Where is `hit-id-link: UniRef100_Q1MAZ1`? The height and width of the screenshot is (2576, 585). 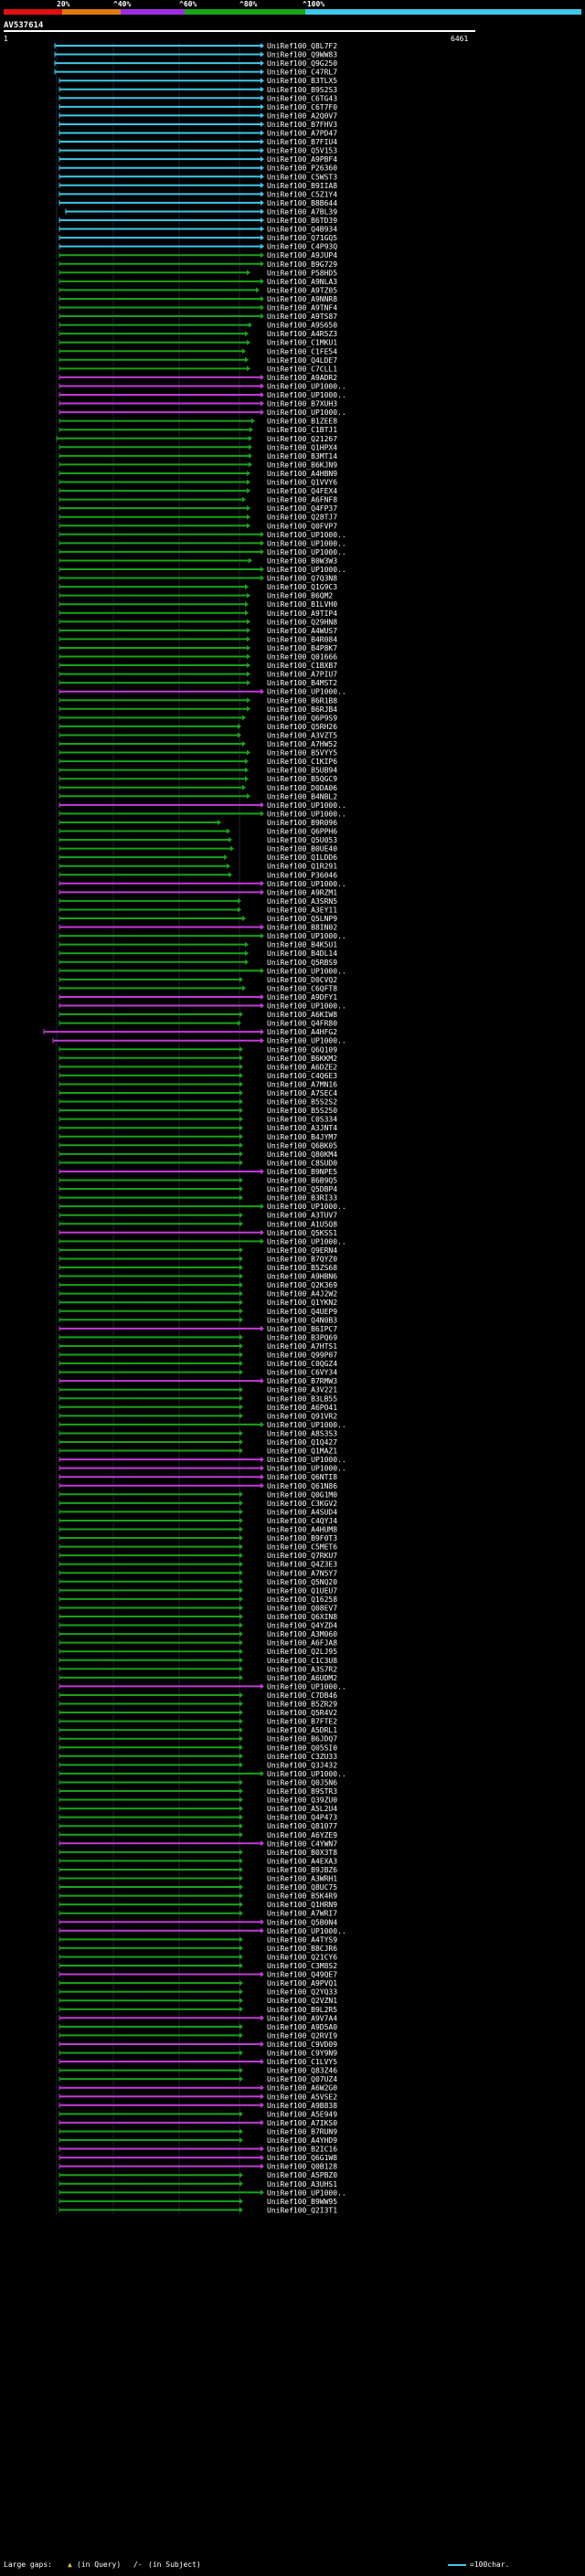 hit-id-link: UniRef100_Q1MAZ1 is located at coordinates (302, 1451).